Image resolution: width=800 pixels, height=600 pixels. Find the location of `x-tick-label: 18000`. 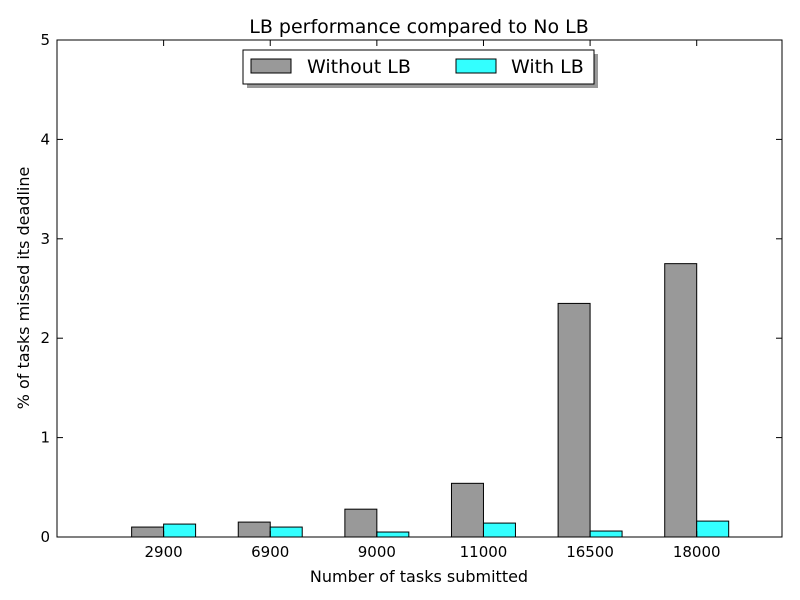

x-tick-label: 18000 is located at coordinates (697, 552).